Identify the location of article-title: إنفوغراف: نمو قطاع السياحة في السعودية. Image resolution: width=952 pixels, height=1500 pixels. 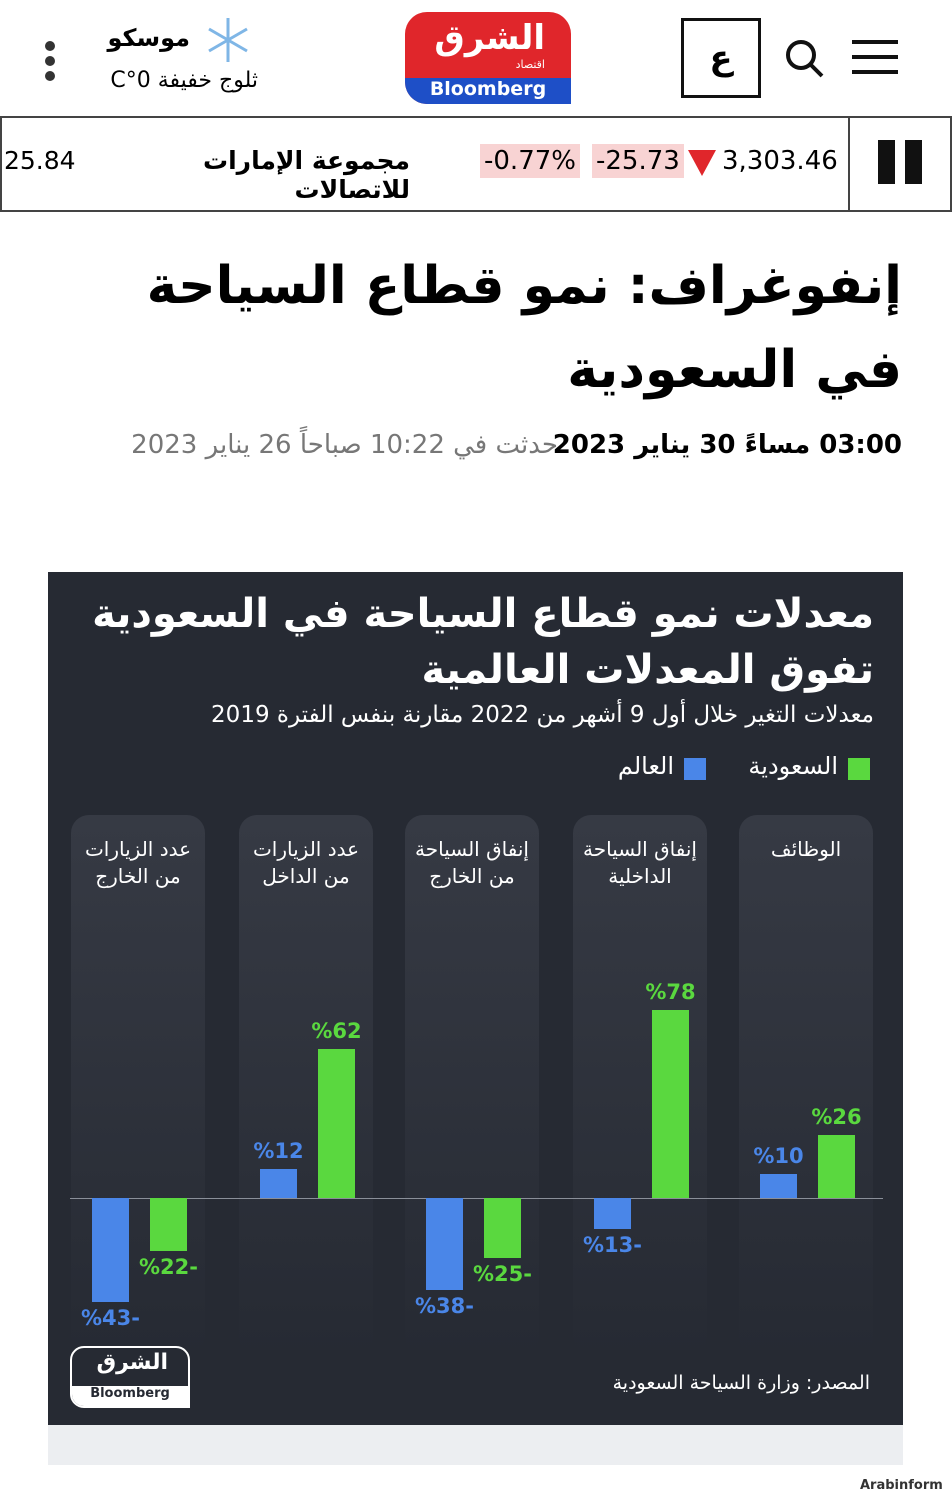
(524, 328).